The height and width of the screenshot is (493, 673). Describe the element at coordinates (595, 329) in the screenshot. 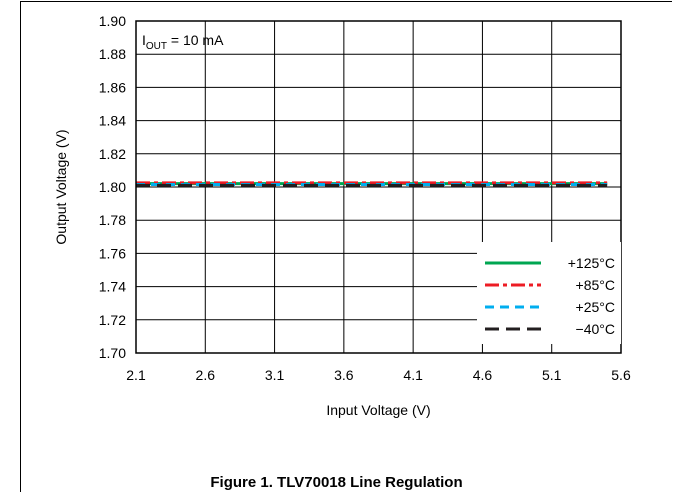

I see `legend-label: −40°C` at that location.